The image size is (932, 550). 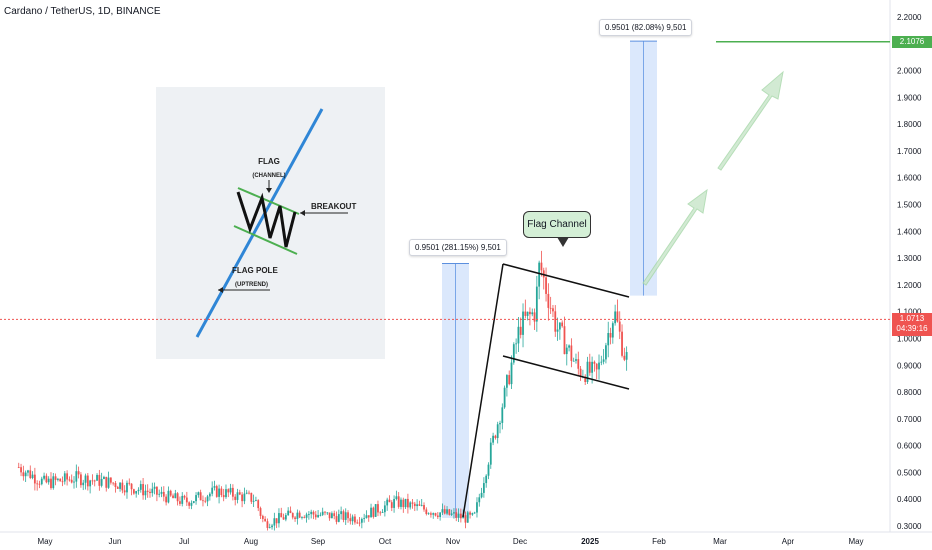 What do you see at coordinates (268, 176) in the screenshot?
I see `inset-channel-label: (CHANNEL)` at bounding box center [268, 176].